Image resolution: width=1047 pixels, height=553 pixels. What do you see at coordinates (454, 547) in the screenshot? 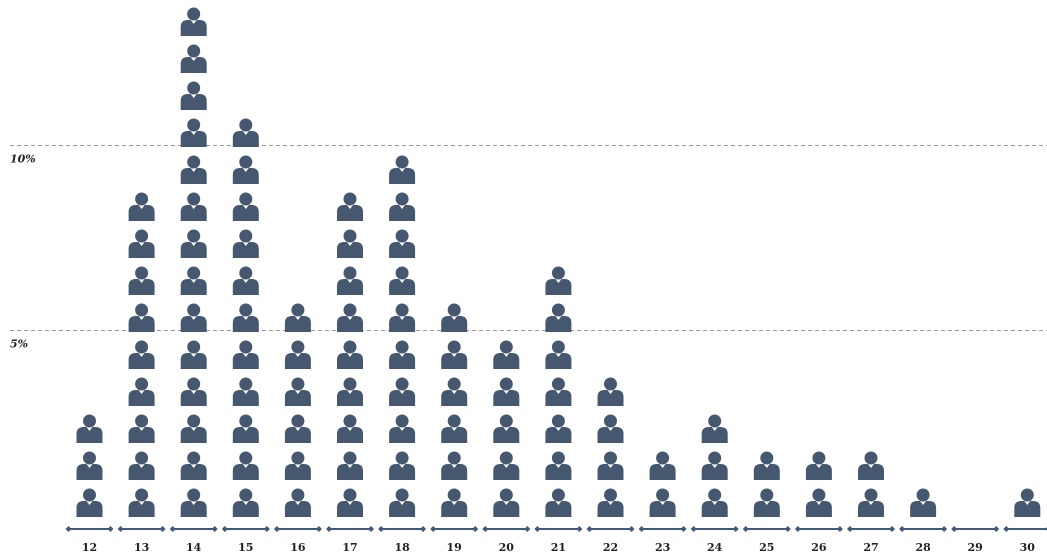
I see `x-tick-label: 19` at bounding box center [454, 547].